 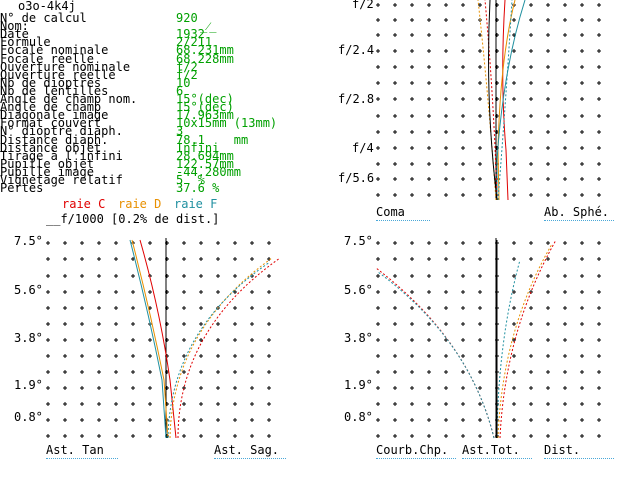 What do you see at coordinates (209, 171) in the screenshot?
I see `param-value: -44.280mm` at bounding box center [209, 171].